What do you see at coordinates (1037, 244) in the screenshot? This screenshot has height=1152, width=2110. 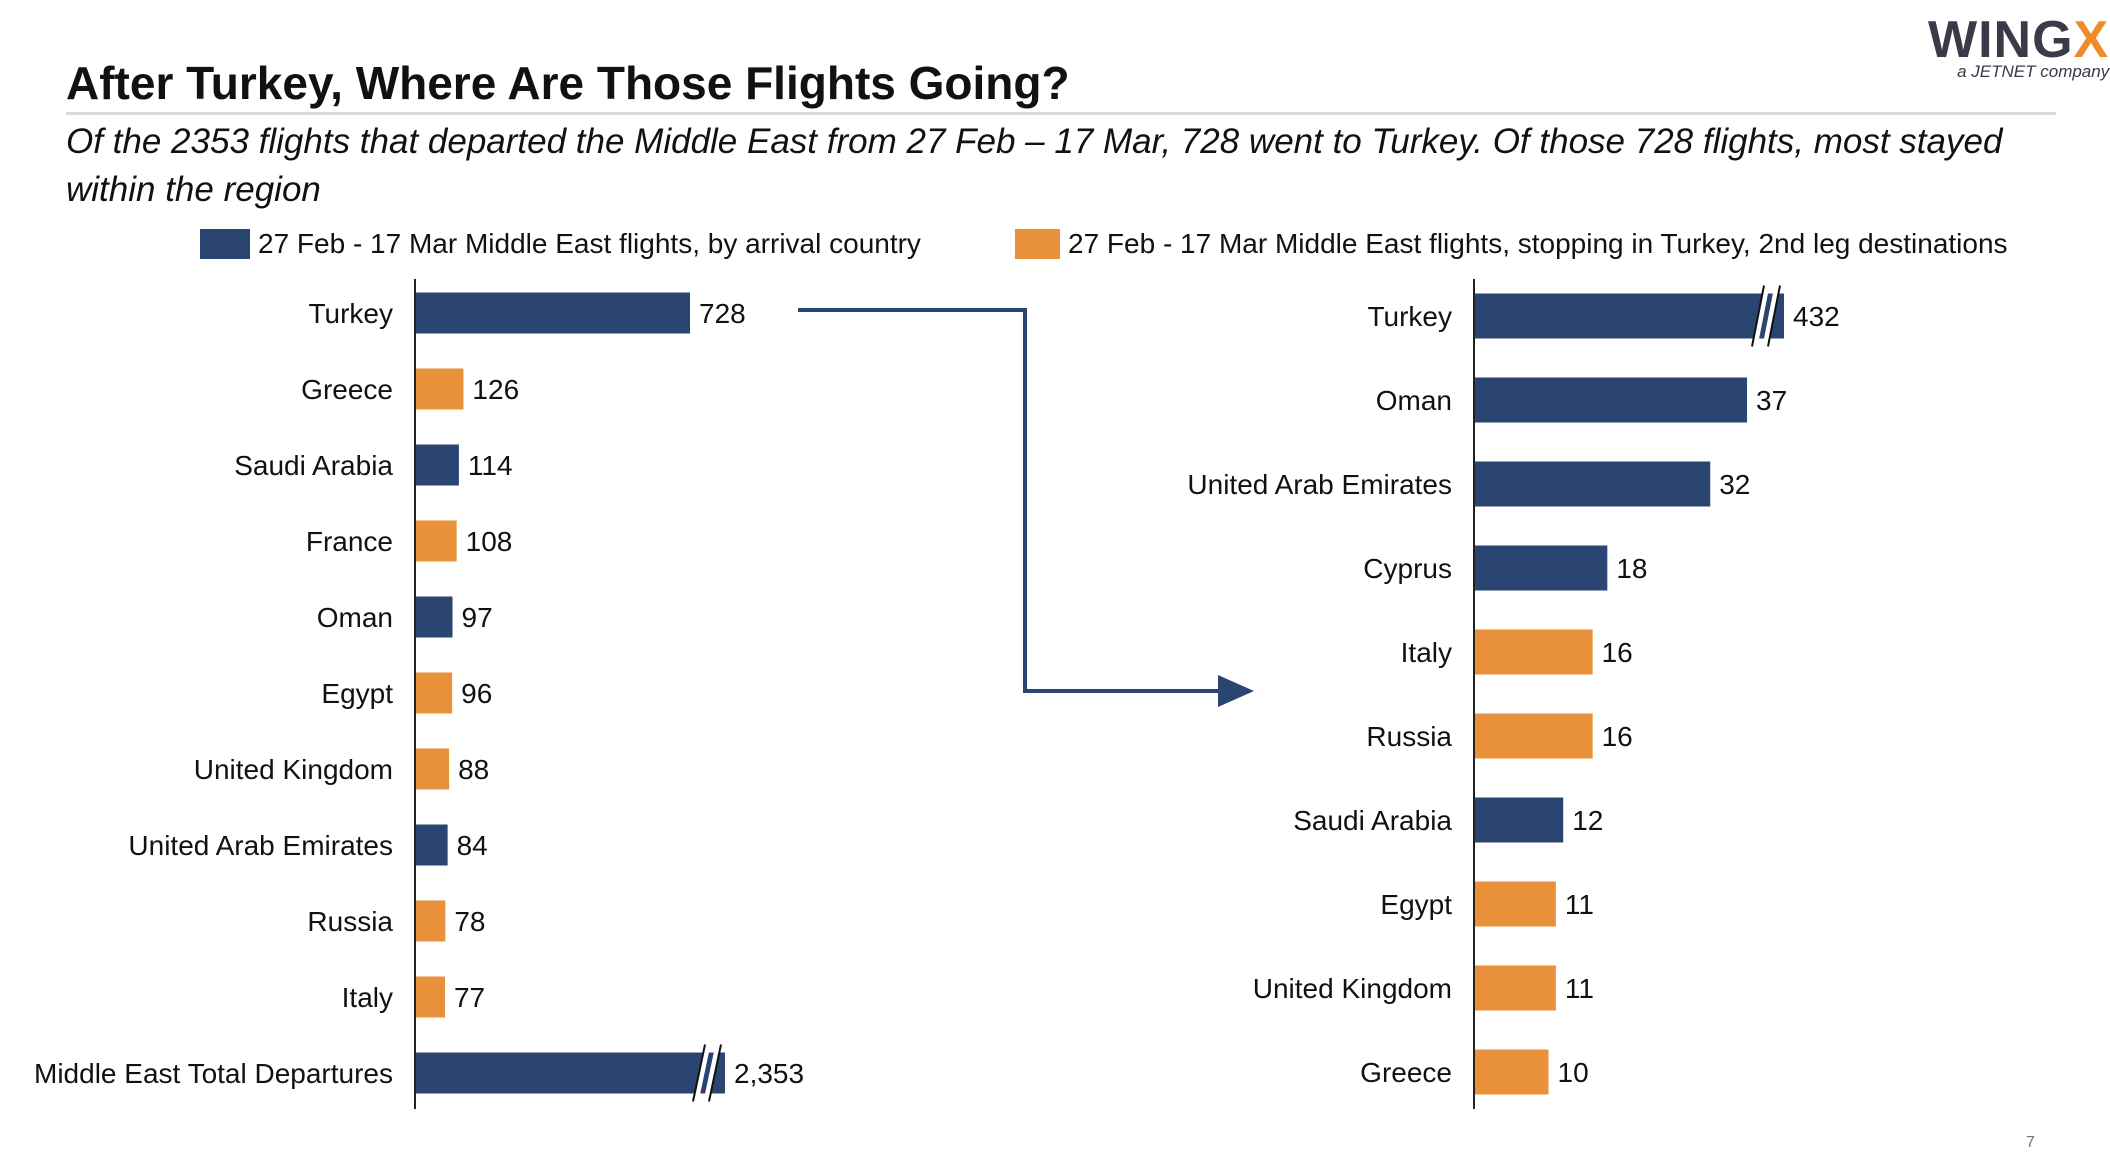 I see `legend-swatch-orange` at bounding box center [1037, 244].